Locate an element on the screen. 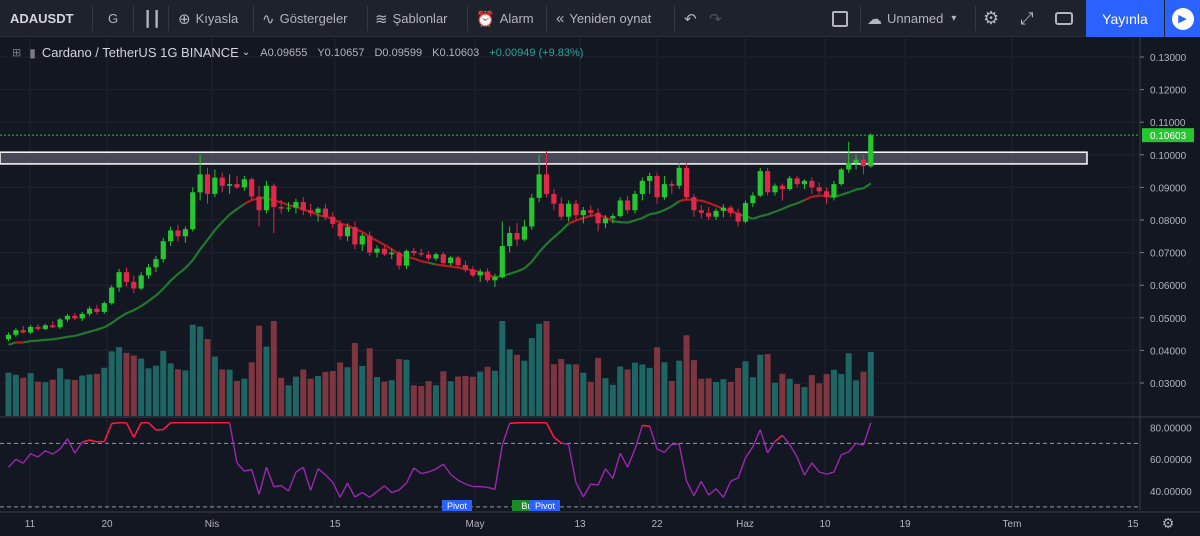 Image resolution: width=1200 pixels, height=536 pixels. gear-icon: ⚙ is located at coordinates (991, 18).